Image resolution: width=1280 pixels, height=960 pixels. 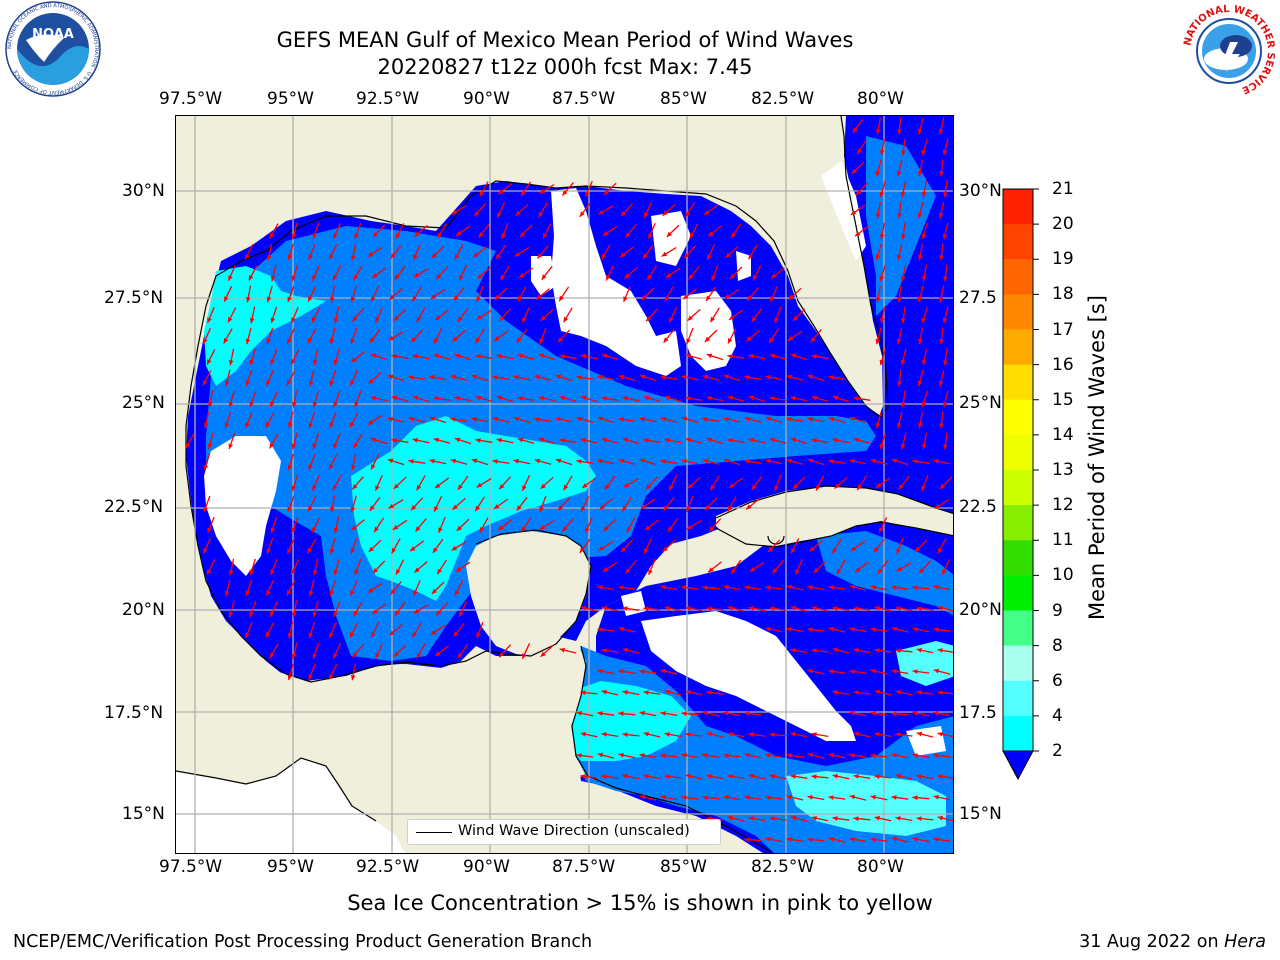 I want to click on colorbar-tick-label: 13, so click(x=1063, y=470).